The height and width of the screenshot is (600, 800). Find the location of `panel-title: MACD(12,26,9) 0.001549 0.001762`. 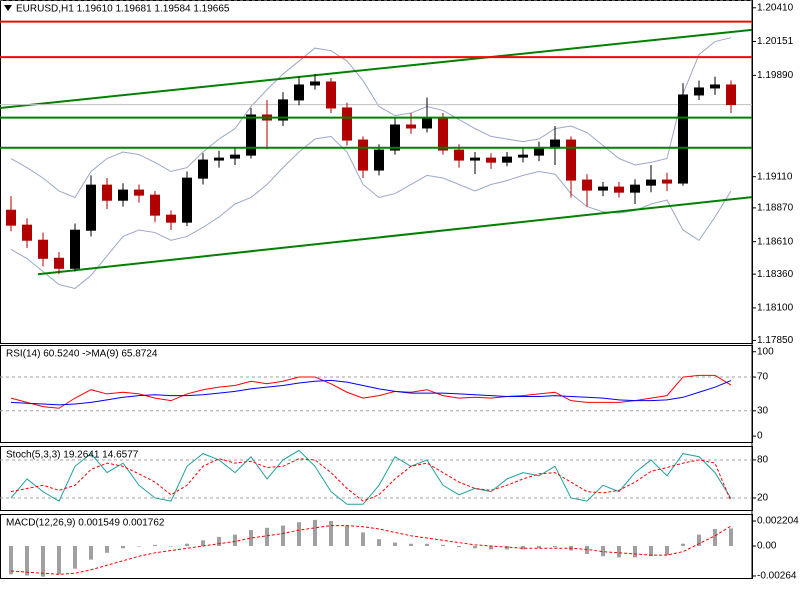

panel-title: MACD(12,26,9) 0.001549 0.001762 is located at coordinates (85, 523).